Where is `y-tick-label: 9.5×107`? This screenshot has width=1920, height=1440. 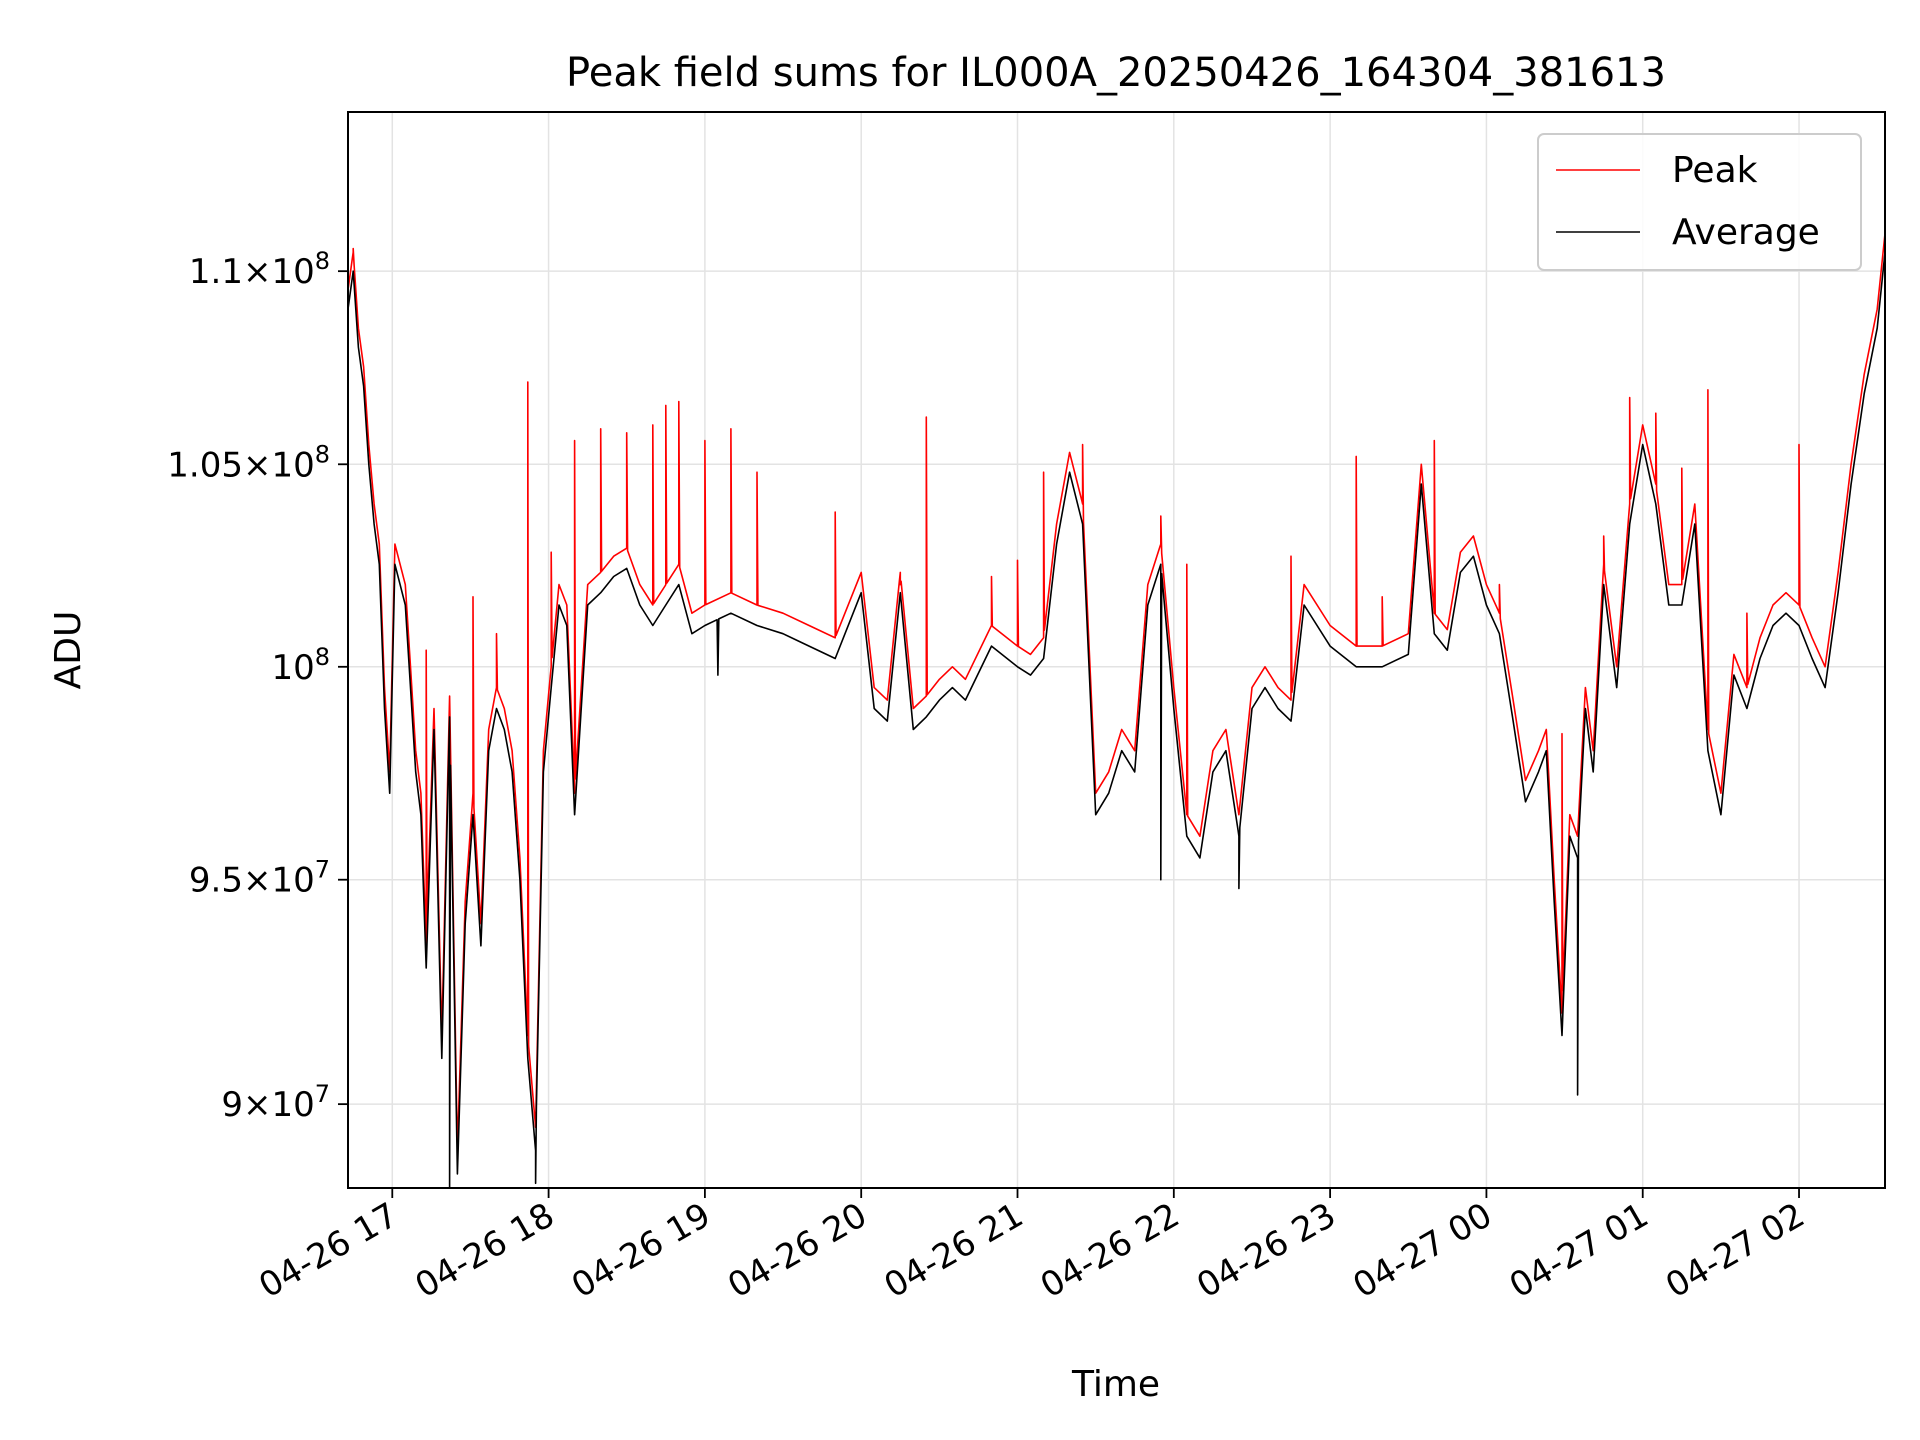 y-tick-label: 9.5×107 is located at coordinates (259, 878).